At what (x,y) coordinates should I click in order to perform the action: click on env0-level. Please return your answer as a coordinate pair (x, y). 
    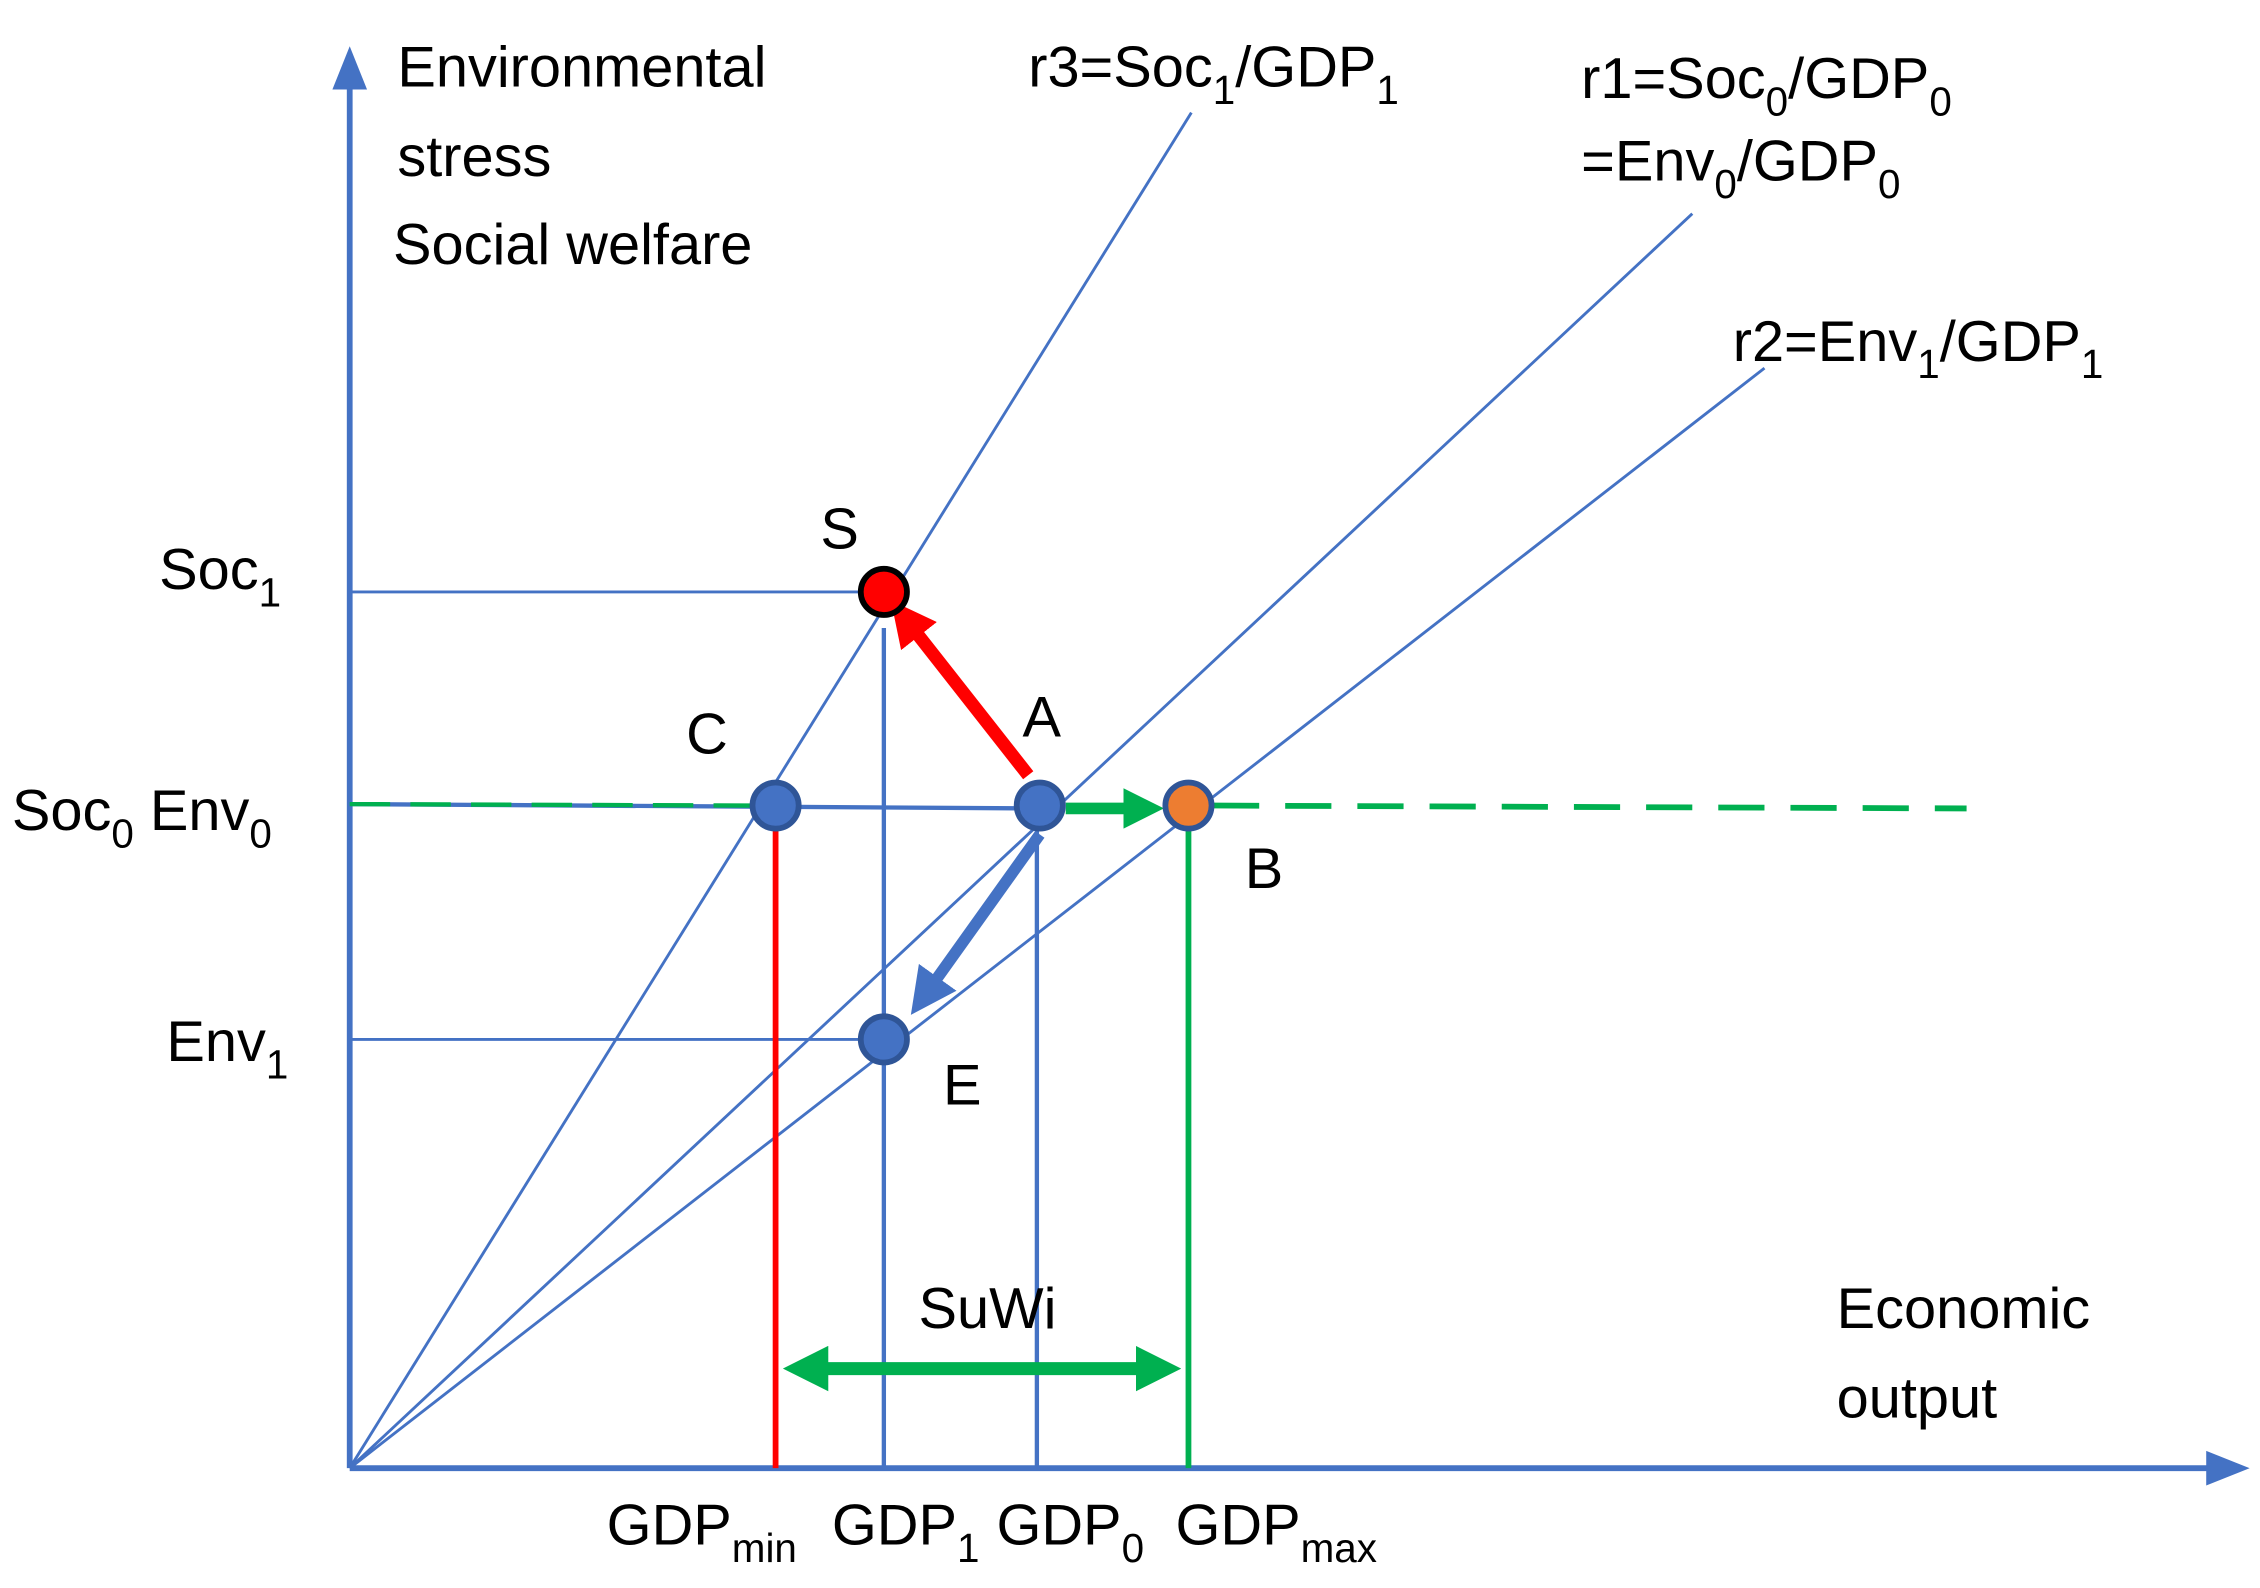
    Looking at the image, I should click on (694, 806).